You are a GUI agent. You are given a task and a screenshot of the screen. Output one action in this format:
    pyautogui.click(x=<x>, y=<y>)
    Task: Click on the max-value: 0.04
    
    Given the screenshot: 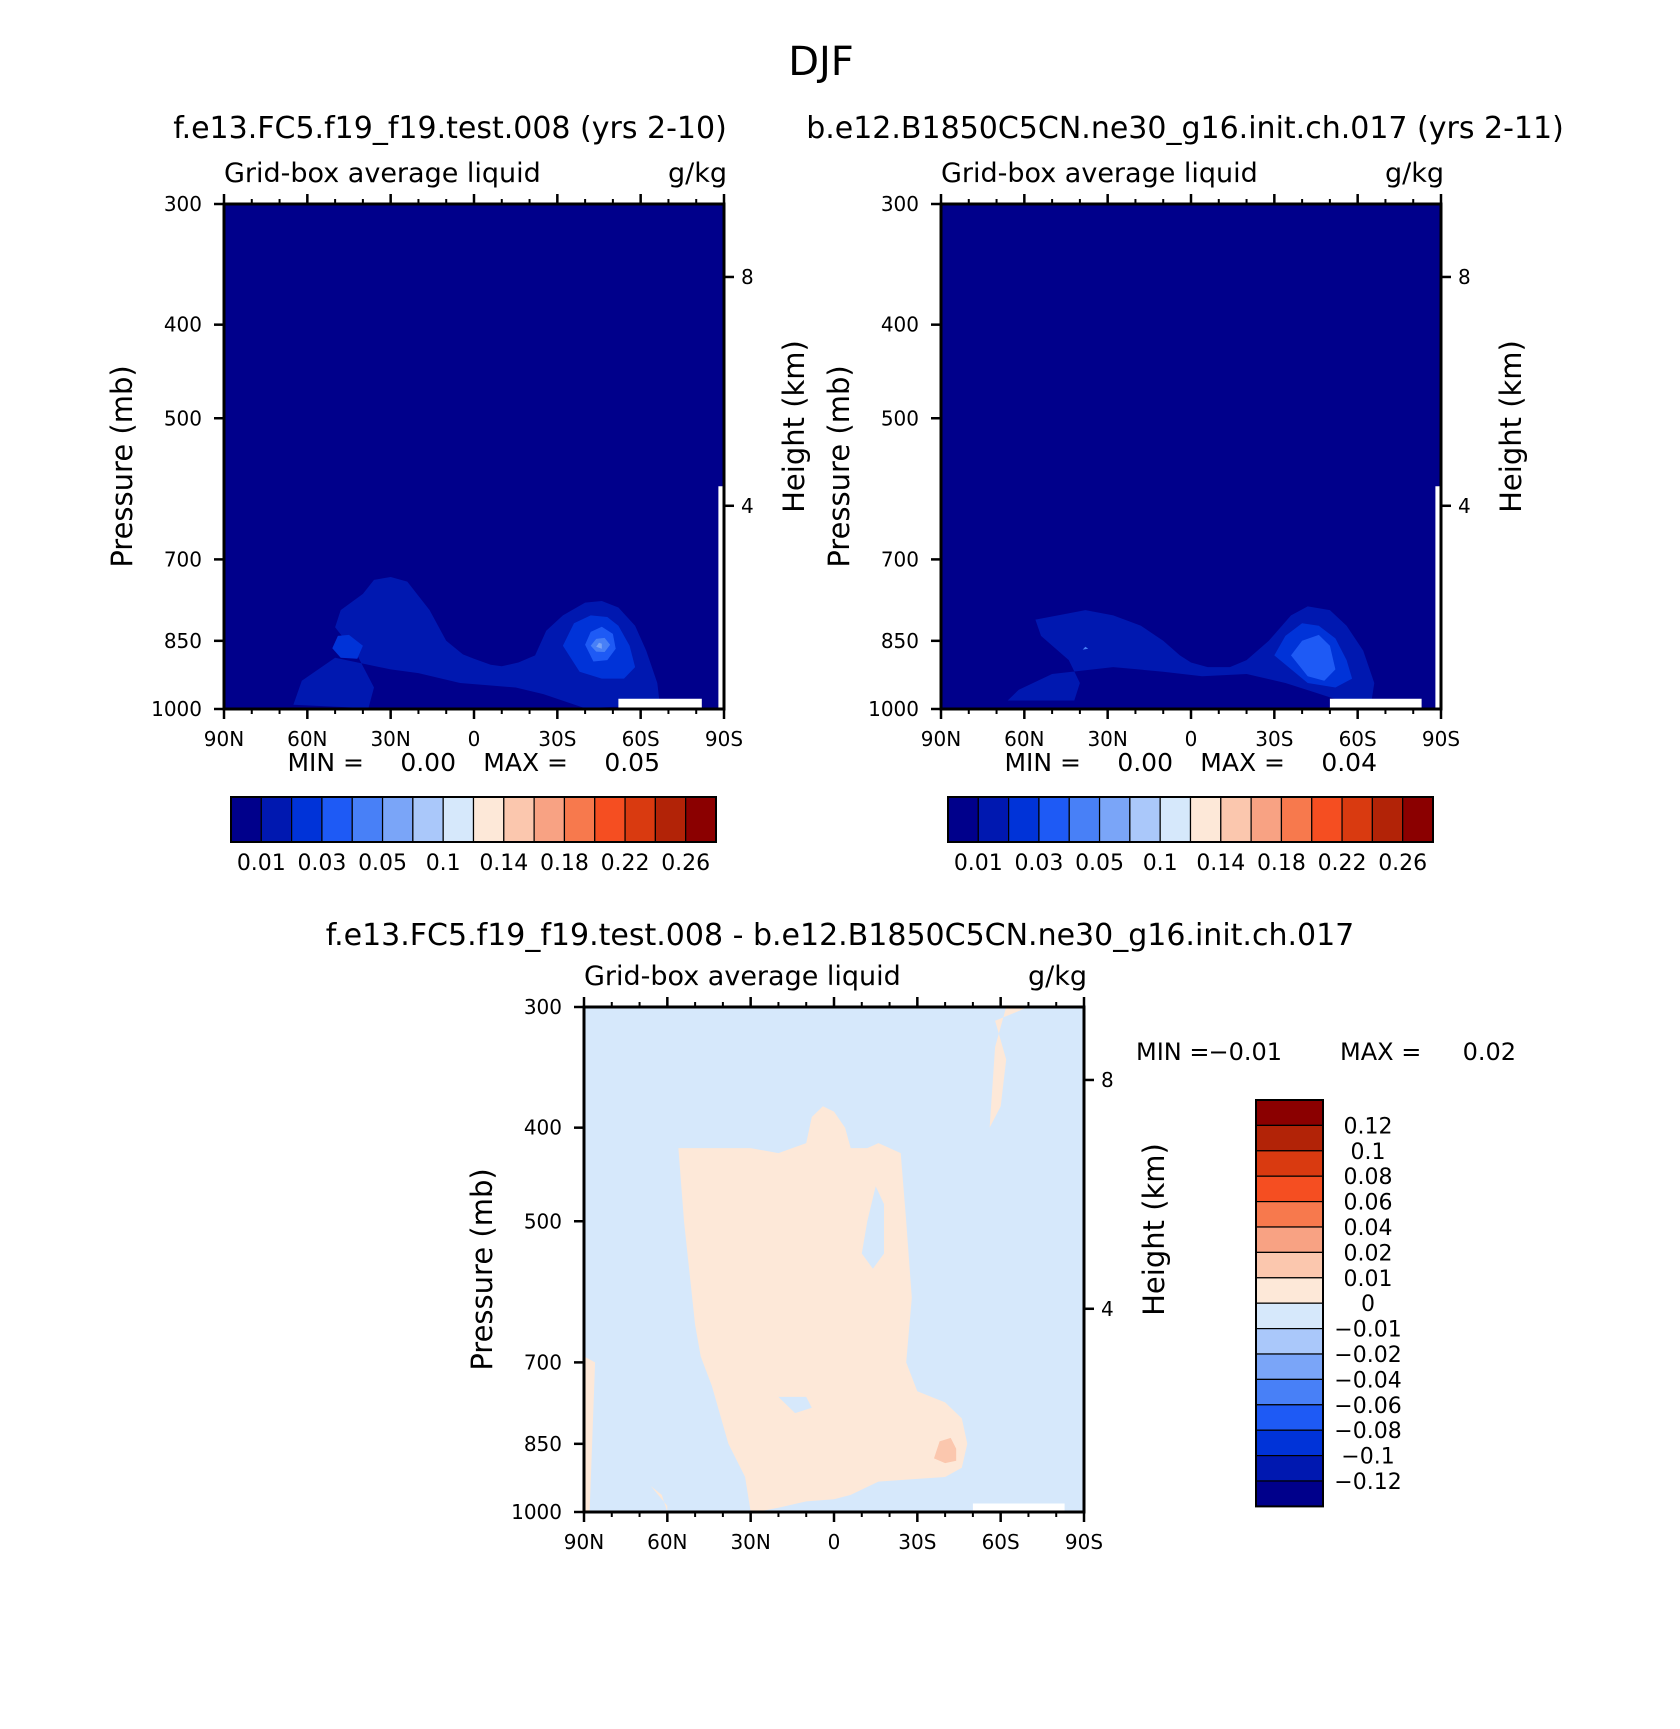 What is the action you would take?
    pyautogui.click(x=1349, y=762)
    